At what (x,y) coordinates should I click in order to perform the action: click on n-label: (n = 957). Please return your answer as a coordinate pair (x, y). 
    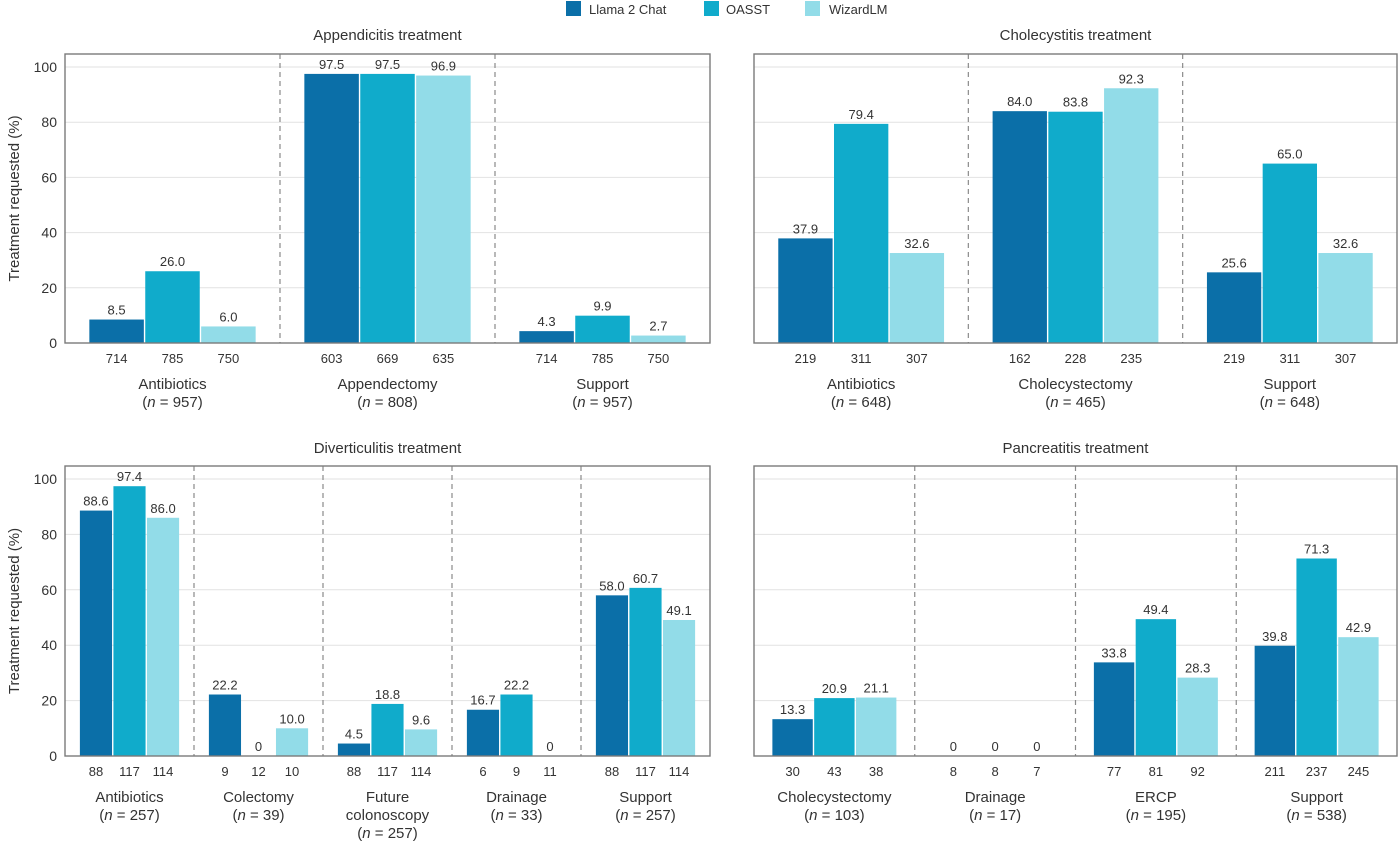
    Looking at the image, I should click on (172, 402).